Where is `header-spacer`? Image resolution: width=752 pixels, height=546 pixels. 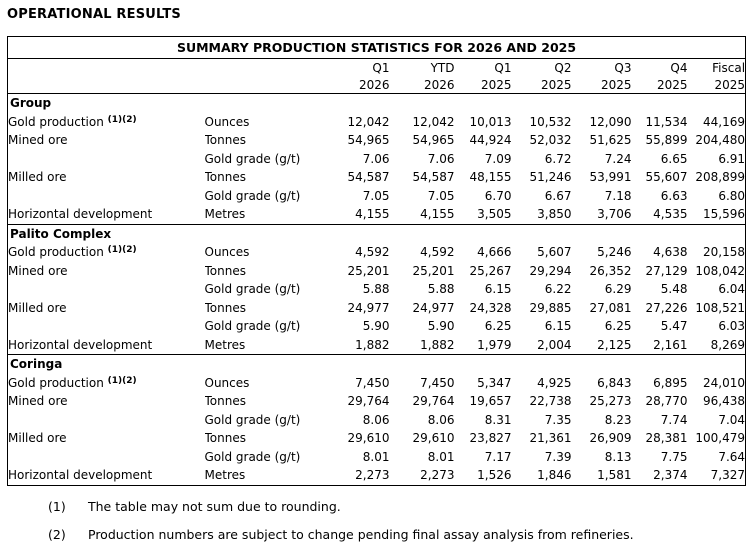 header-spacer is located at coordinates (176, 85).